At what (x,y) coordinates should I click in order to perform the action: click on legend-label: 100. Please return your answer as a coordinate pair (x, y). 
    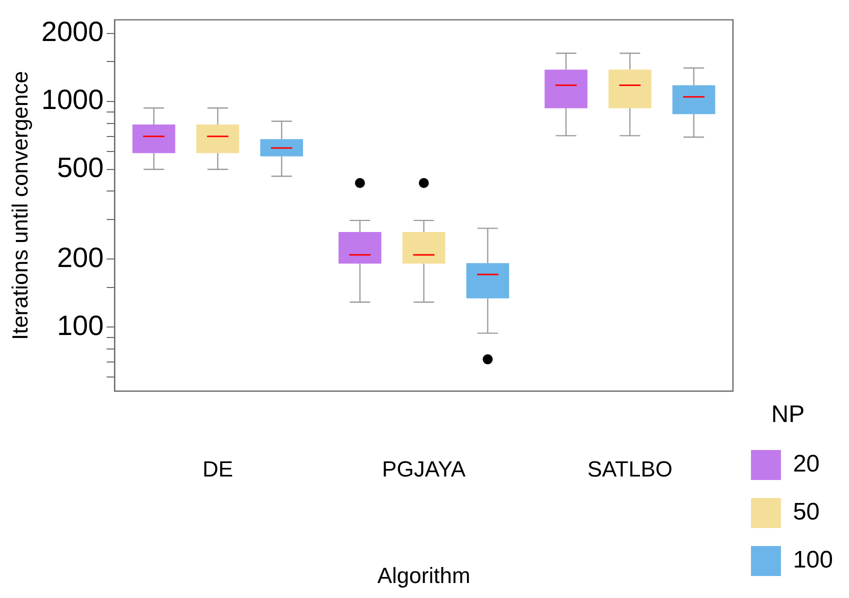
    Looking at the image, I should click on (813, 560).